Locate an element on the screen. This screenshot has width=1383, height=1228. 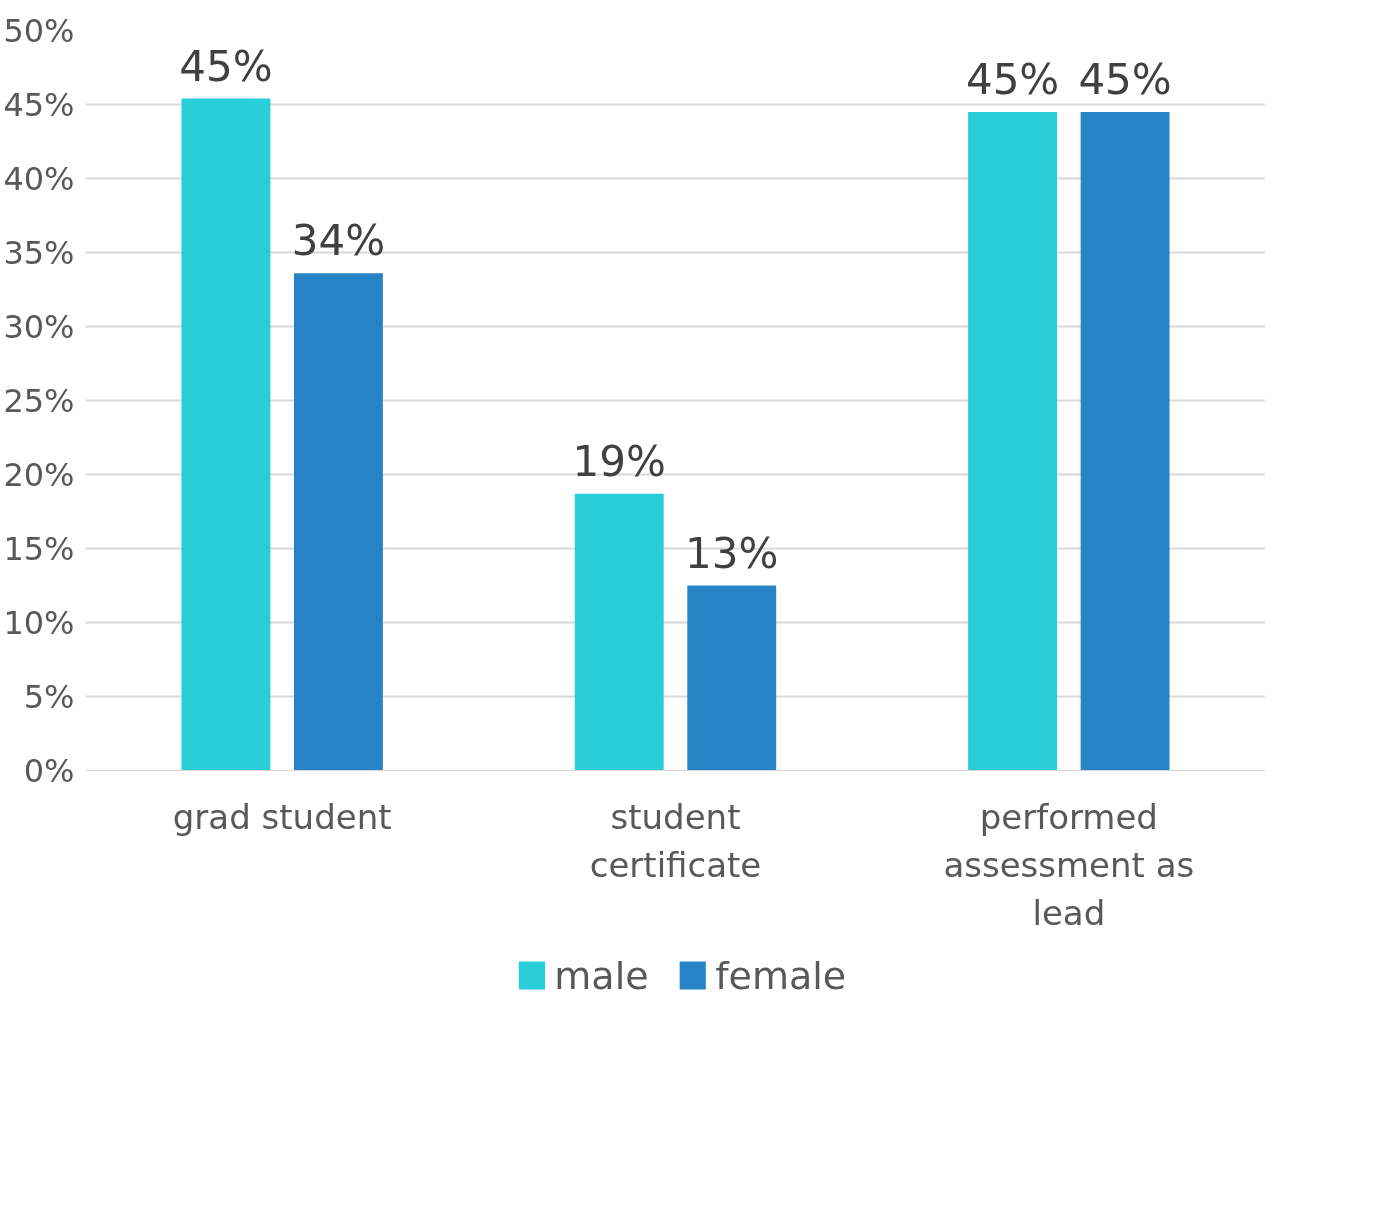
y-tick-label: 50% is located at coordinates (39, 30).